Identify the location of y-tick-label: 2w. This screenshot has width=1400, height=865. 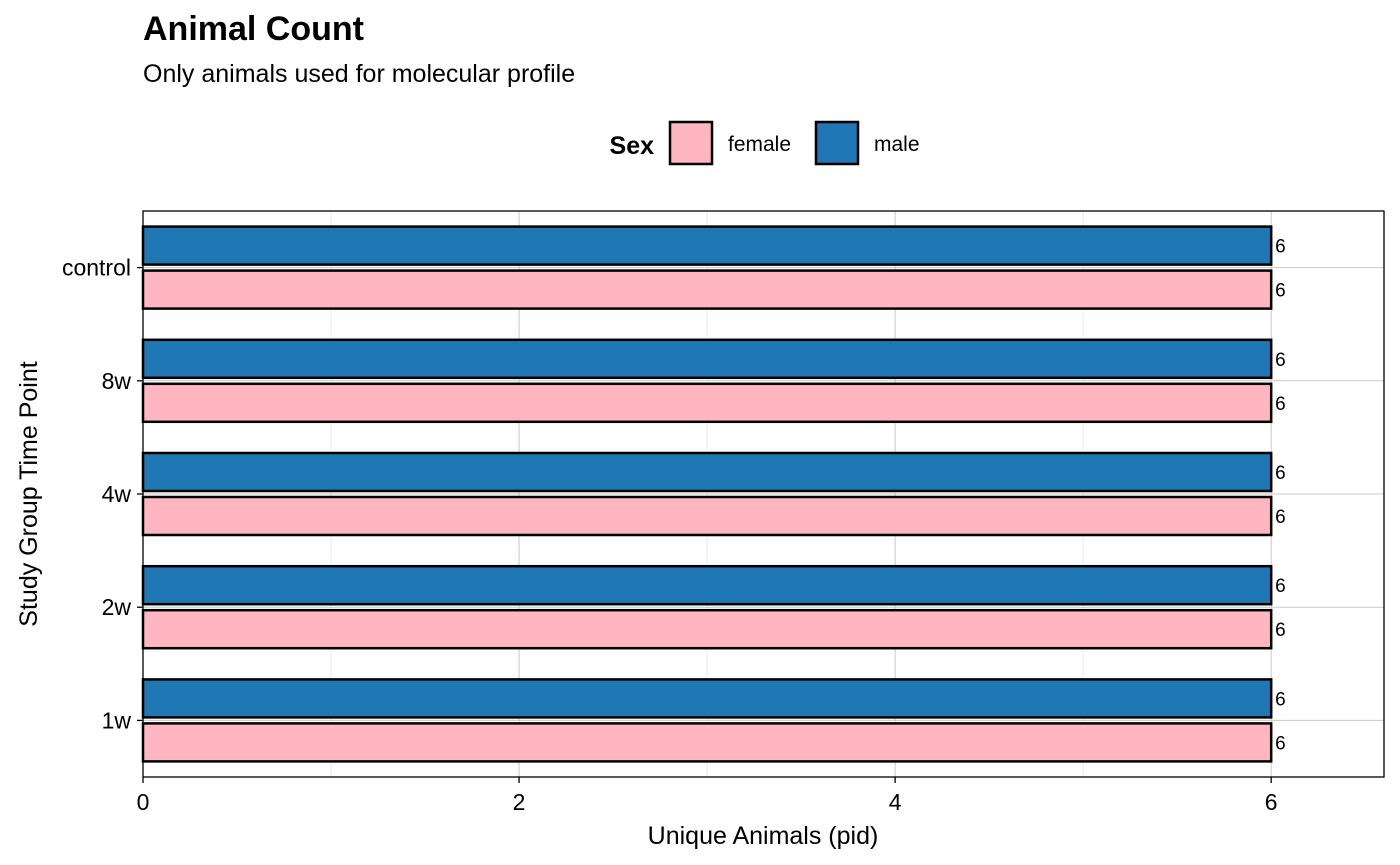
(117, 607).